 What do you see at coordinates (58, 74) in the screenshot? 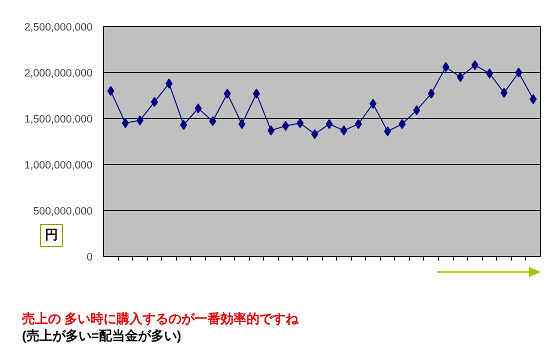
I see `y-tick-label: 2,000,000,000` at bounding box center [58, 74].